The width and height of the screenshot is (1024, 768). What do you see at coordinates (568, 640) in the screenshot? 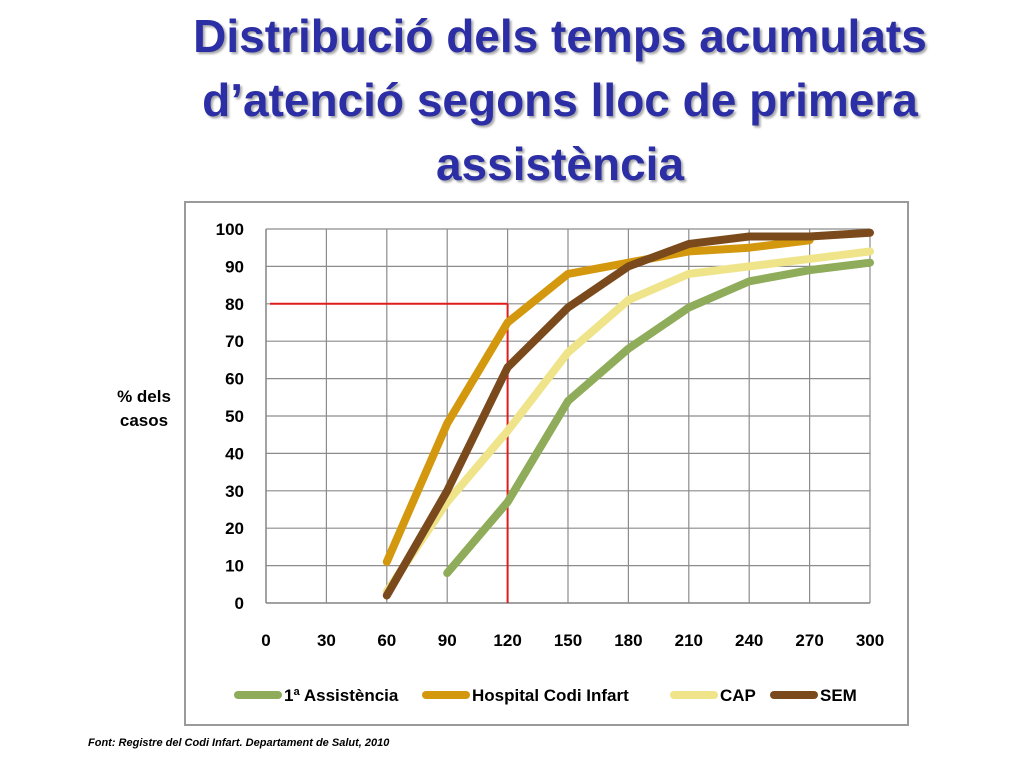
I see `x-tick-label-150: 150` at bounding box center [568, 640].